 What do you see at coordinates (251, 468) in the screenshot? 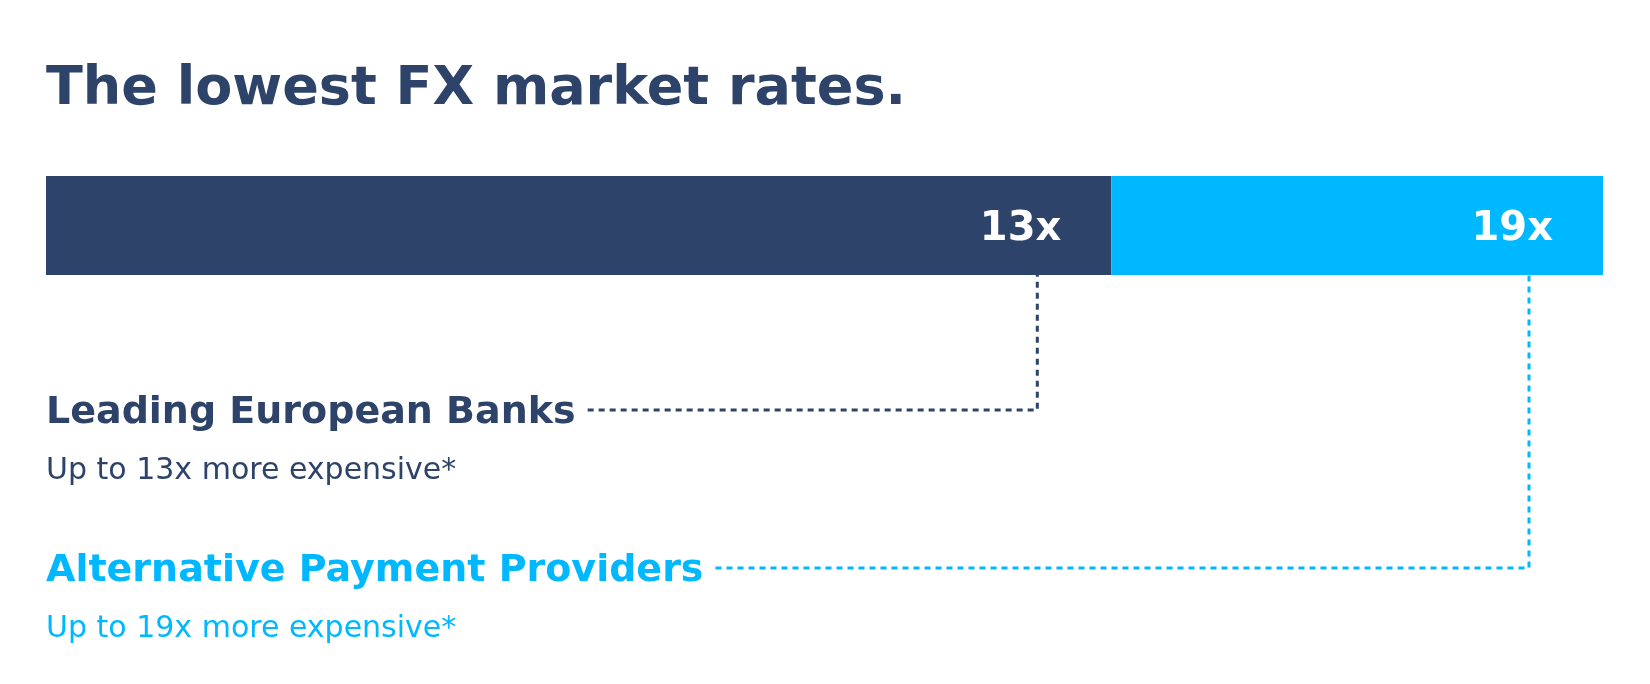
I see `text: Up to 13x more expensive*` at bounding box center [251, 468].